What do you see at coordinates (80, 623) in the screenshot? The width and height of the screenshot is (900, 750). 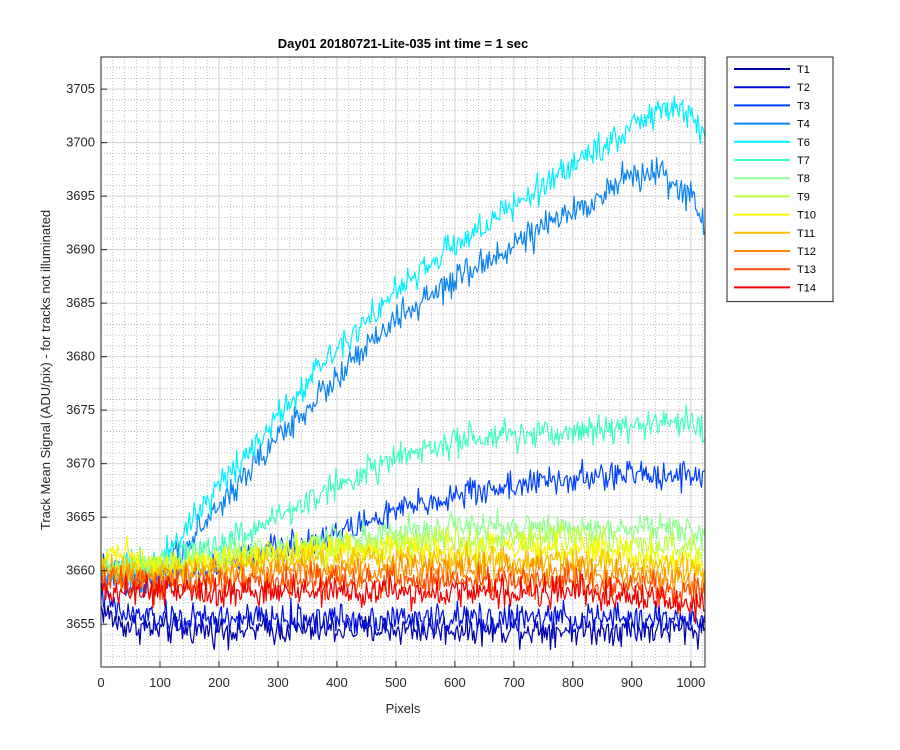 I see `y-tick-label: 3655` at bounding box center [80, 623].